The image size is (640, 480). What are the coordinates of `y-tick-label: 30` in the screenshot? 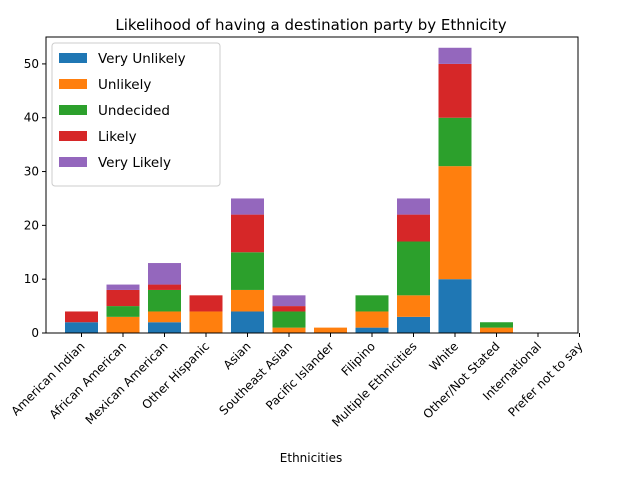 It's located at (31, 172).